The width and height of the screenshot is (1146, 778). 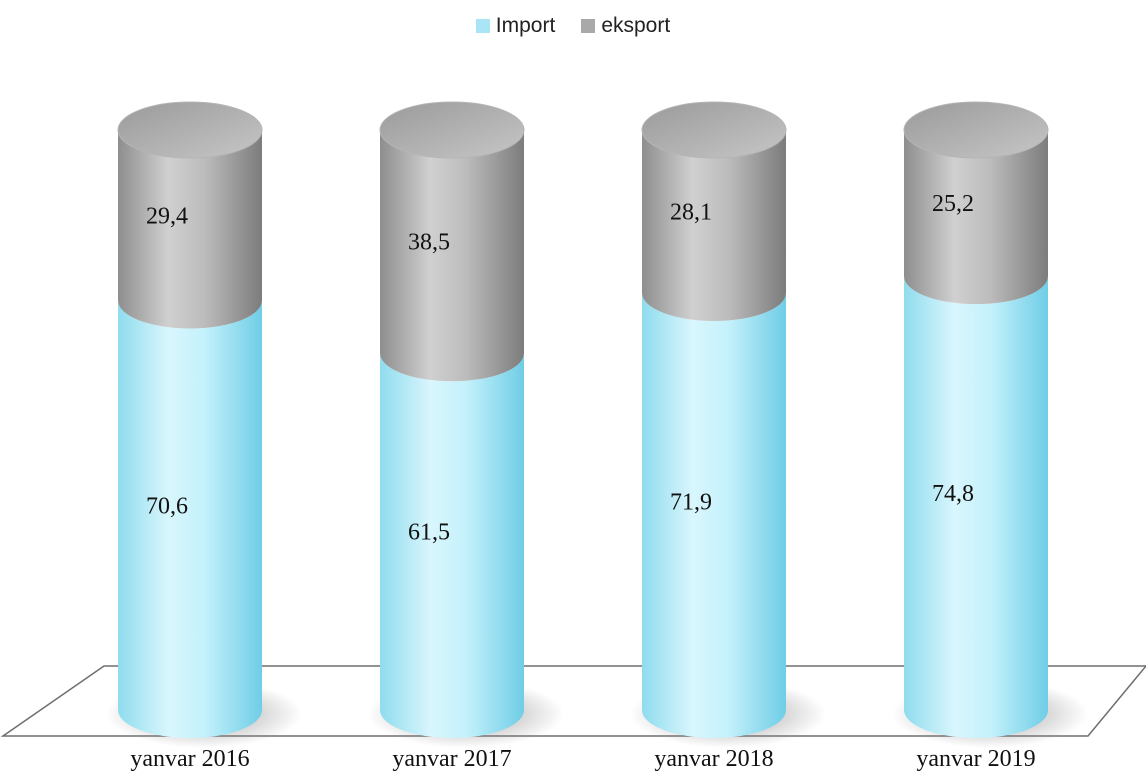 What do you see at coordinates (525, 25) in the screenshot?
I see `legend-label-import: Import` at bounding box center [525, 25].